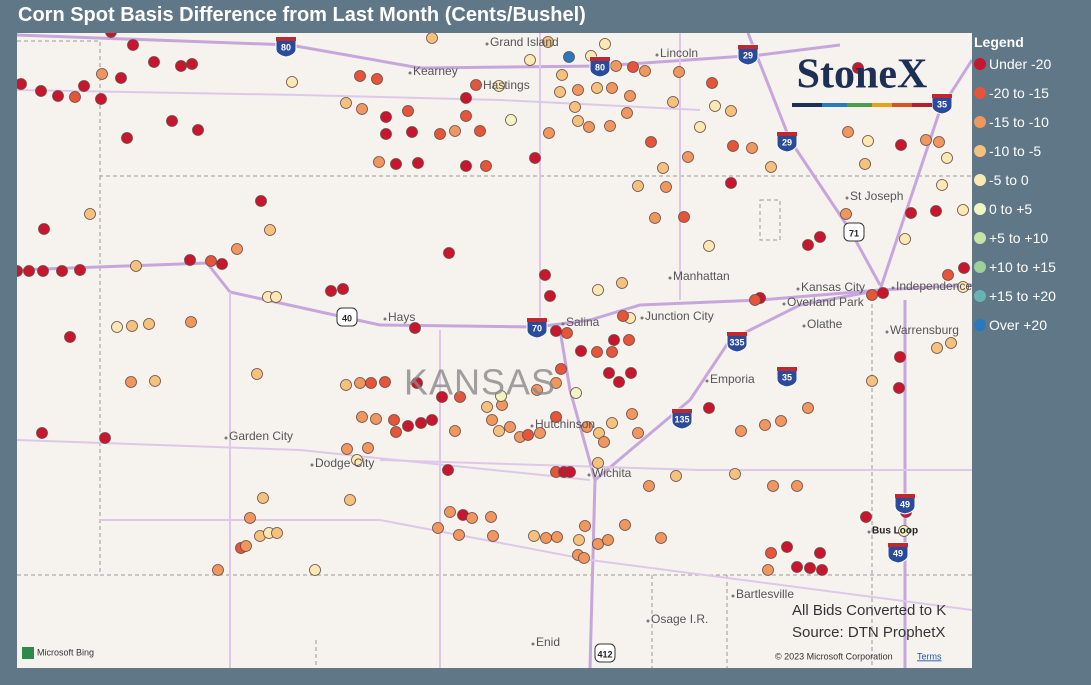 The width and height of the screenshot is (1091, 685). I want to click on city-label: Garden City, so click(261, 436).